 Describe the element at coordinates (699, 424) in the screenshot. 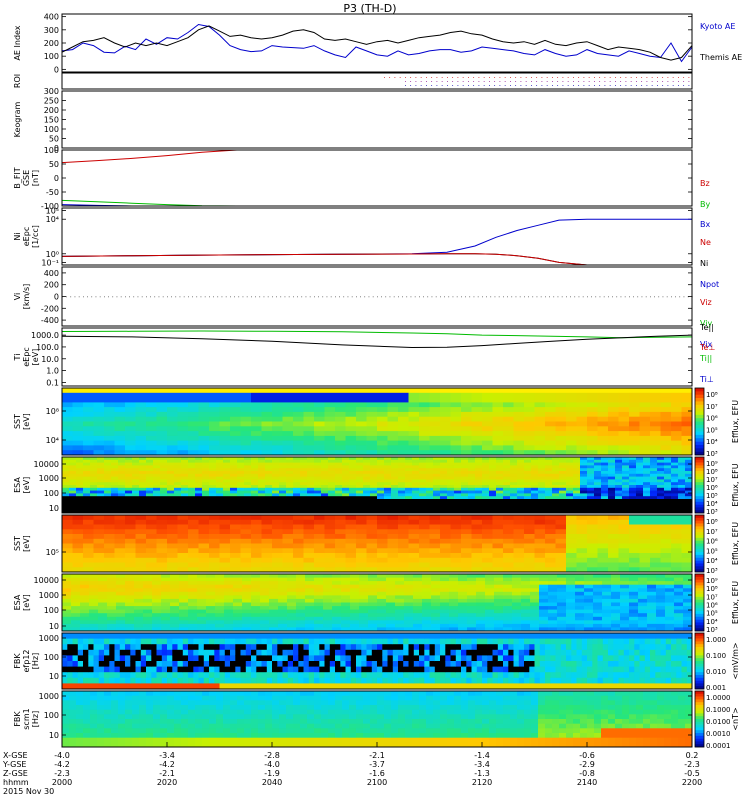

I see `sst1-colorbar-step` at that location.